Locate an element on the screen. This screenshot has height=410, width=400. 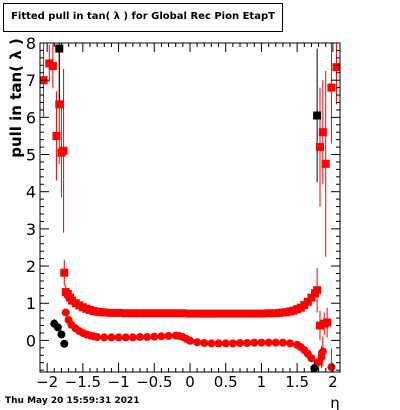
y-tick-label: 3 is located at coordinates (31, 229).